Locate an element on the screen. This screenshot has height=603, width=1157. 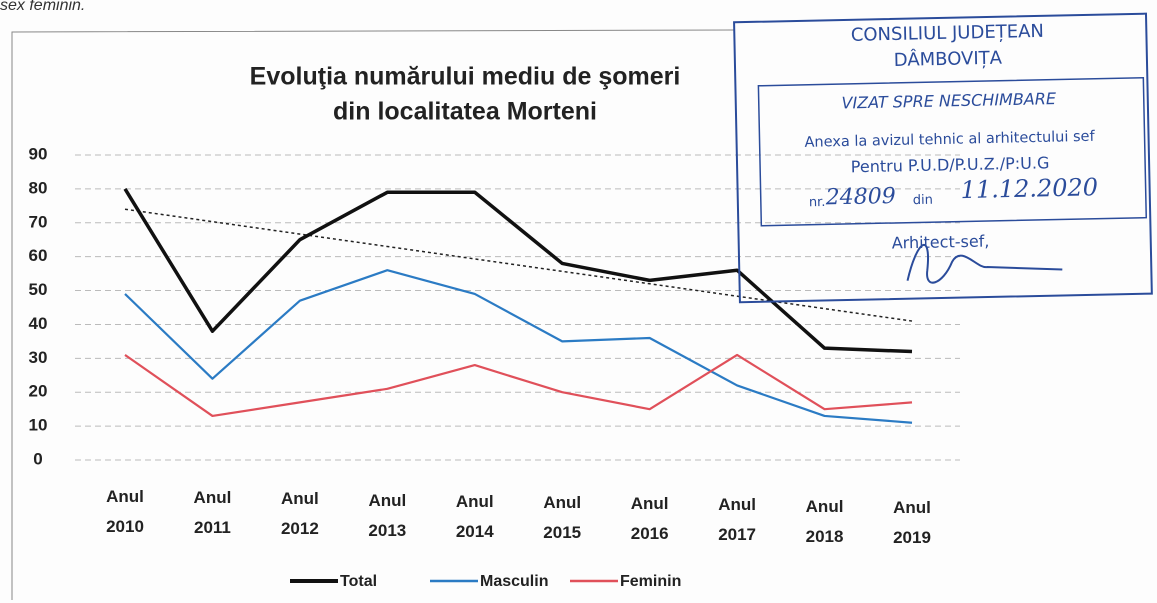
y-tick-label: 40 is located at coordinates (38, 323).